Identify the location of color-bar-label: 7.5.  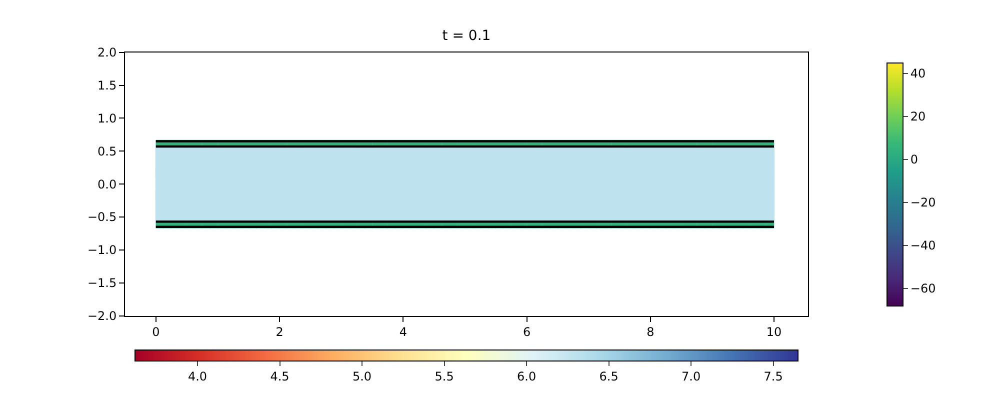
(773, 376).